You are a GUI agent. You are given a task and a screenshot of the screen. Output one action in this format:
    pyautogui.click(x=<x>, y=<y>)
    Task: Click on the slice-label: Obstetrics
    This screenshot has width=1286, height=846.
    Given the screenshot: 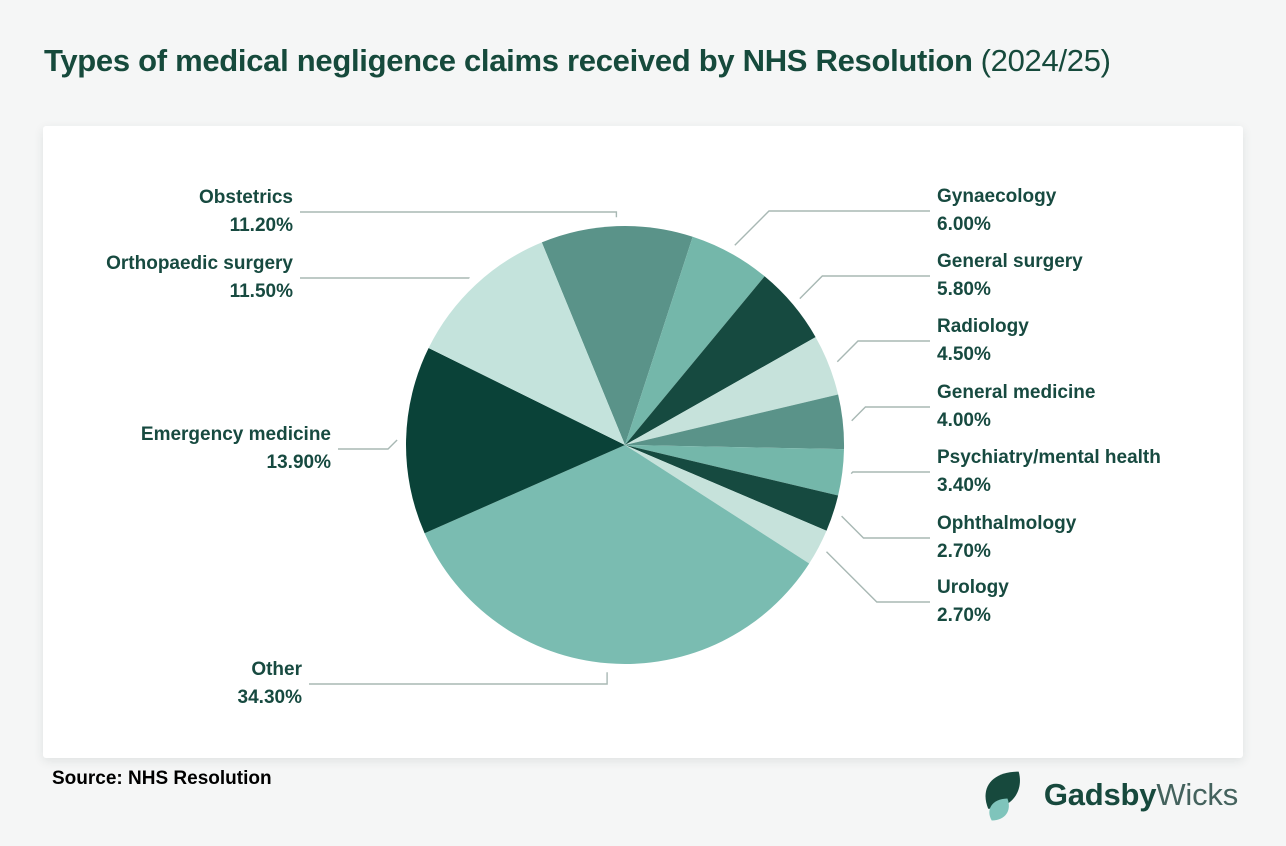 What is the action you would take?
    pyautogui.click(x=246, y=197)
    